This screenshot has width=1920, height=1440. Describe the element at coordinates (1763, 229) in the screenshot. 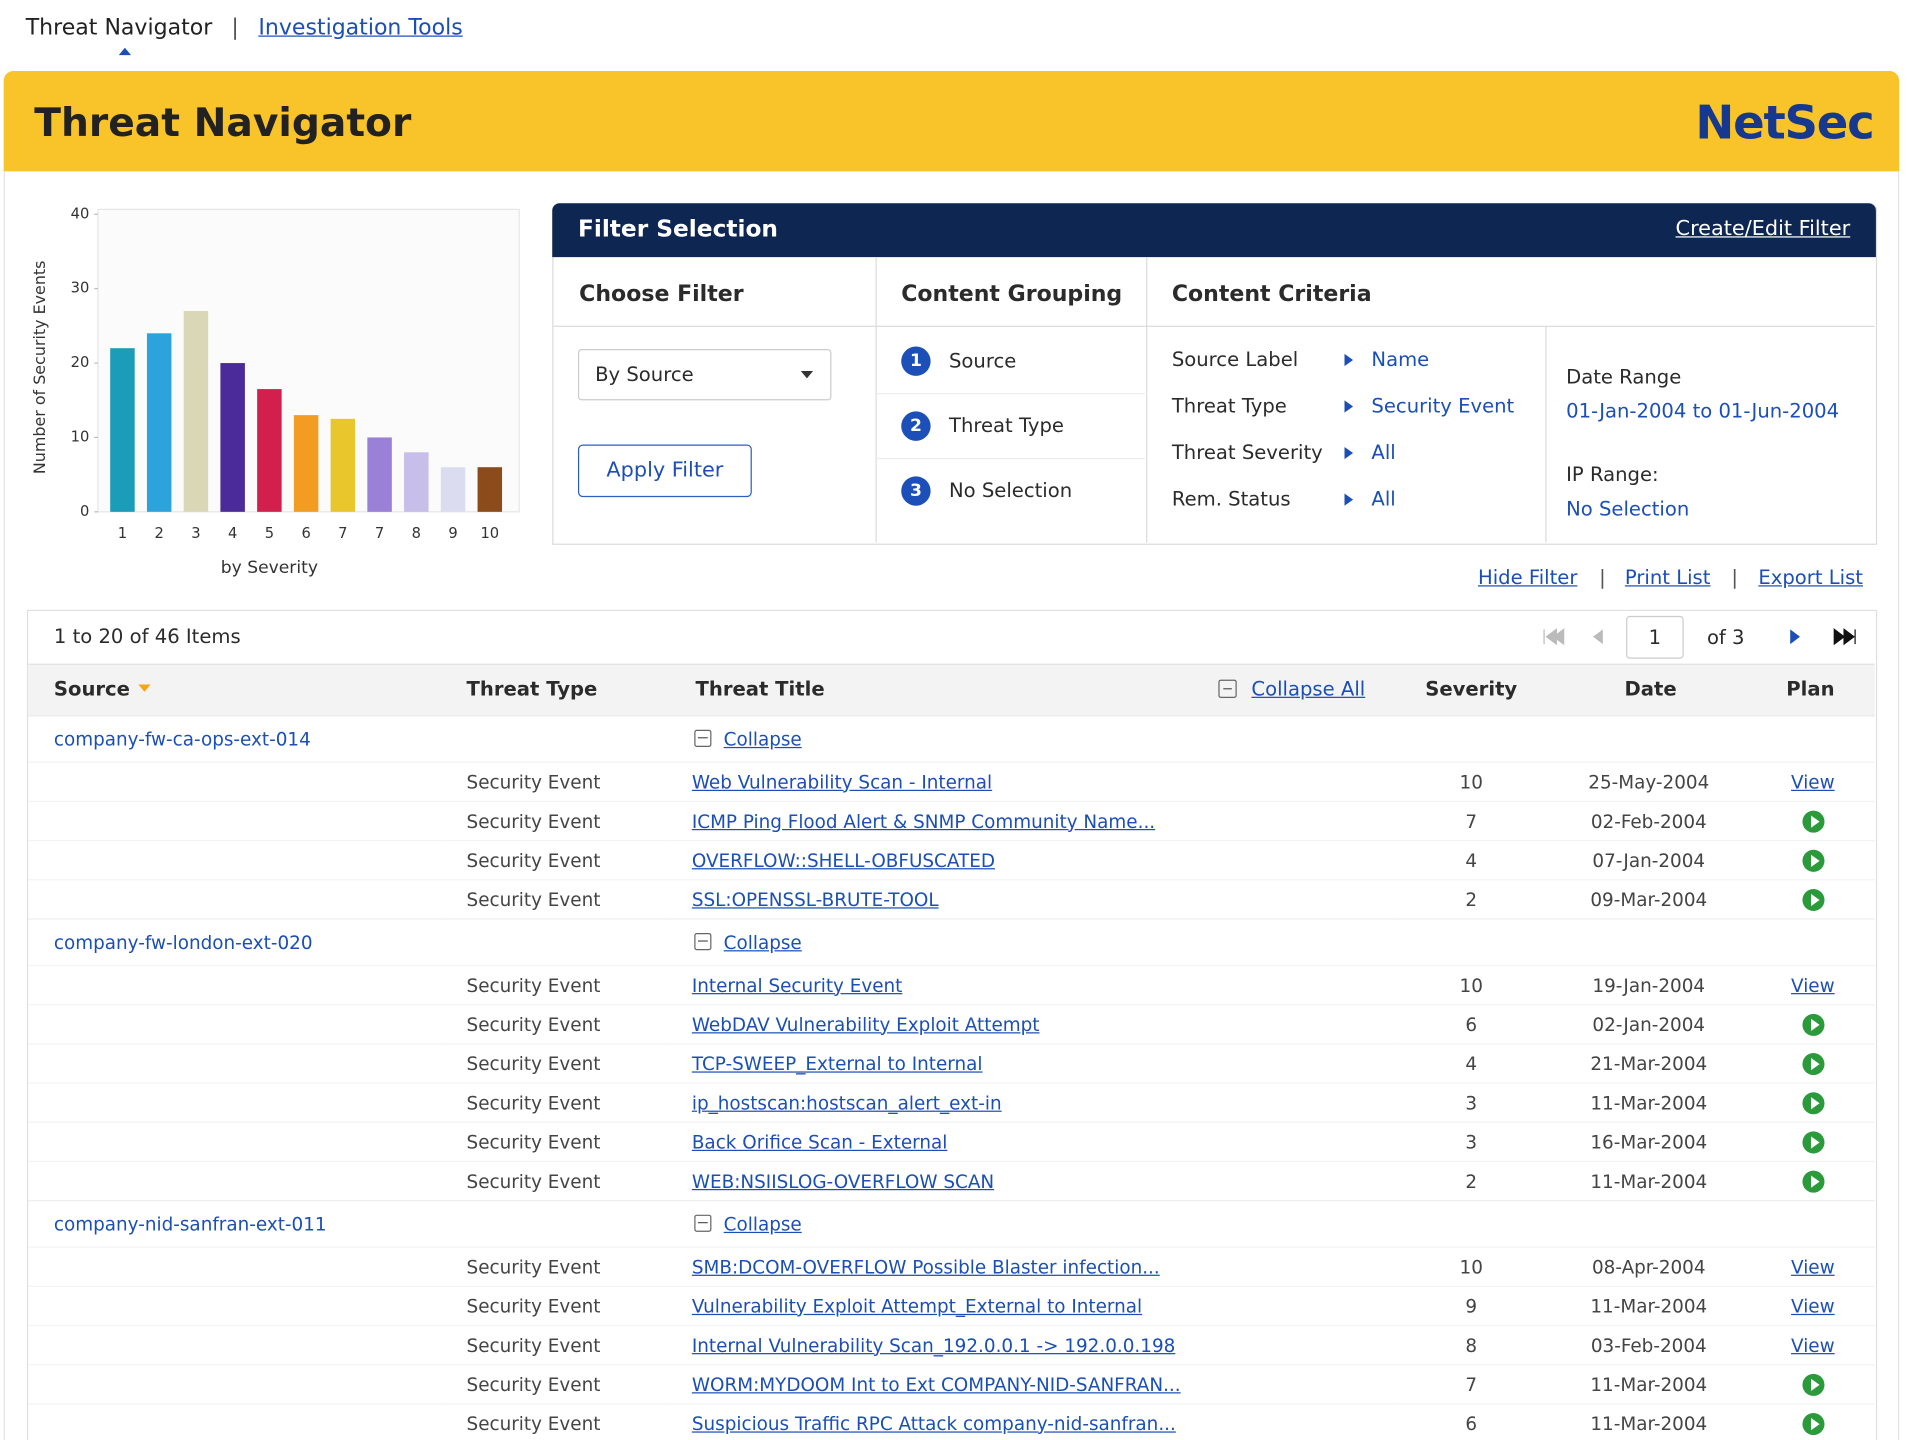

I see `edit-filter-link: Create/Edit Filter` at that location.